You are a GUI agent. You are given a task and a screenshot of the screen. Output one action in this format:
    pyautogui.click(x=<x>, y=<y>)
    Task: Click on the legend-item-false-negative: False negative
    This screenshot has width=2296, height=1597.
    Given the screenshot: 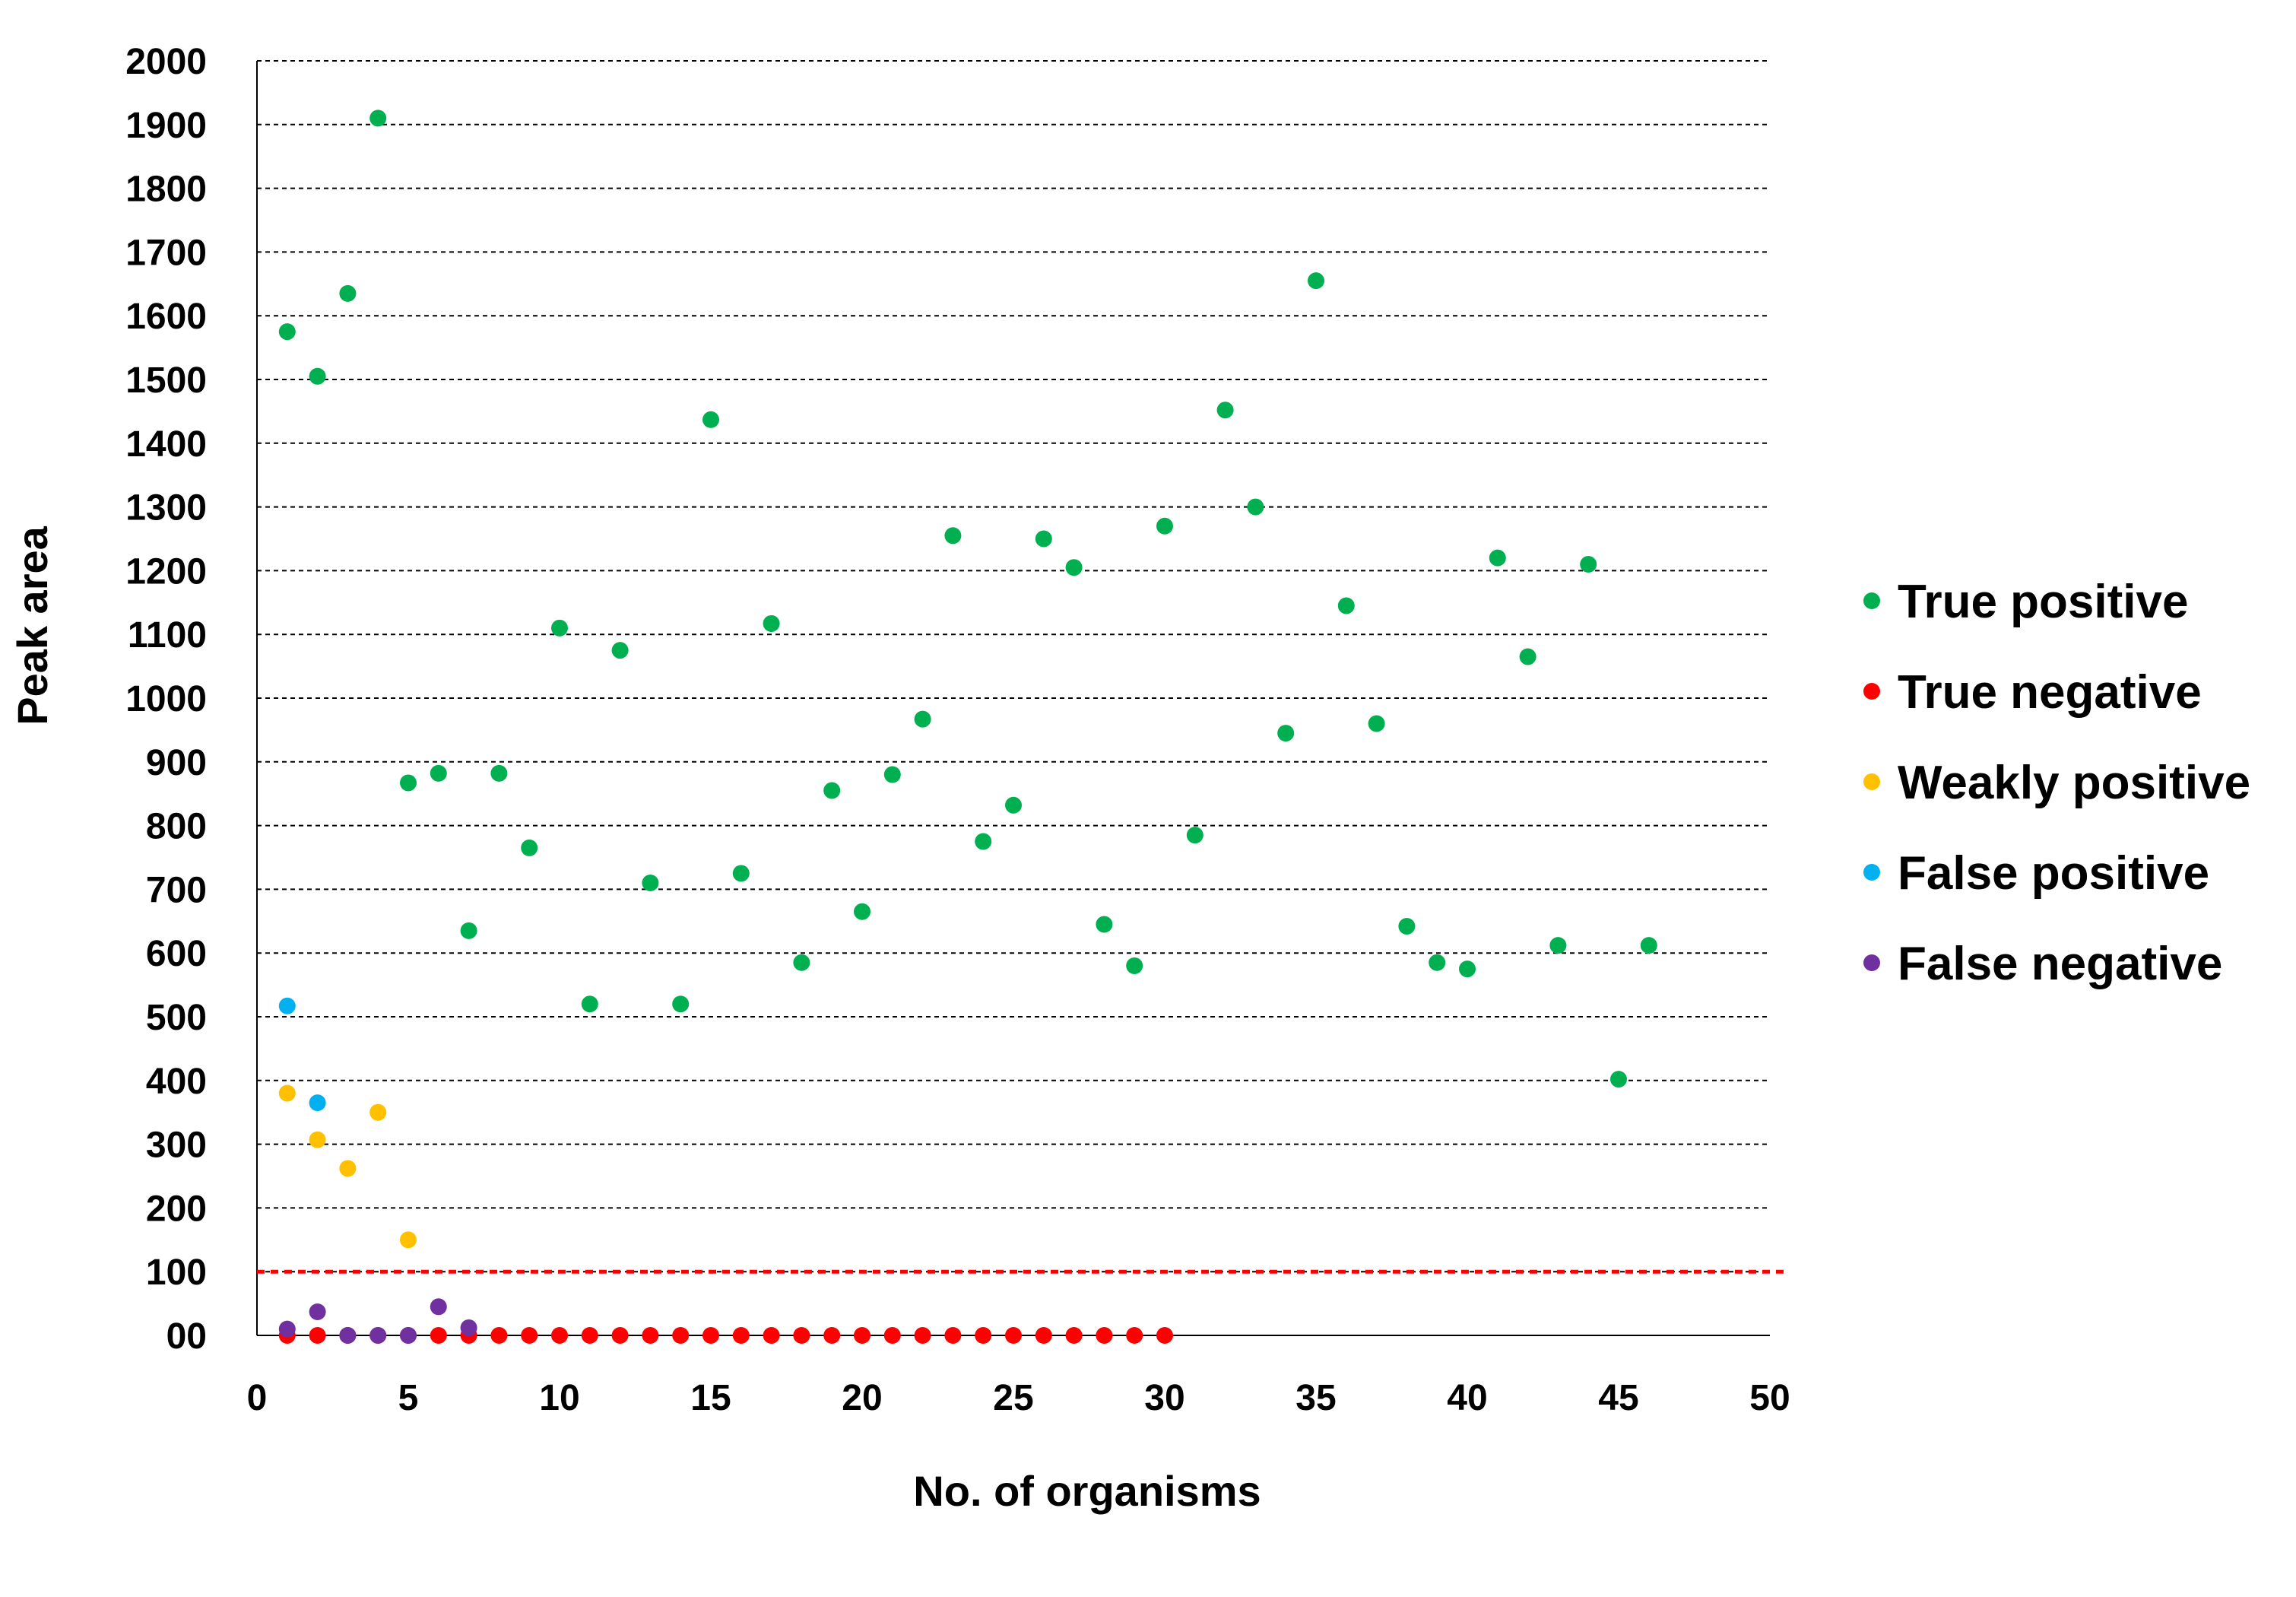 What is the action you would take?
    pyautogui.click(x=2042, y=964)
    